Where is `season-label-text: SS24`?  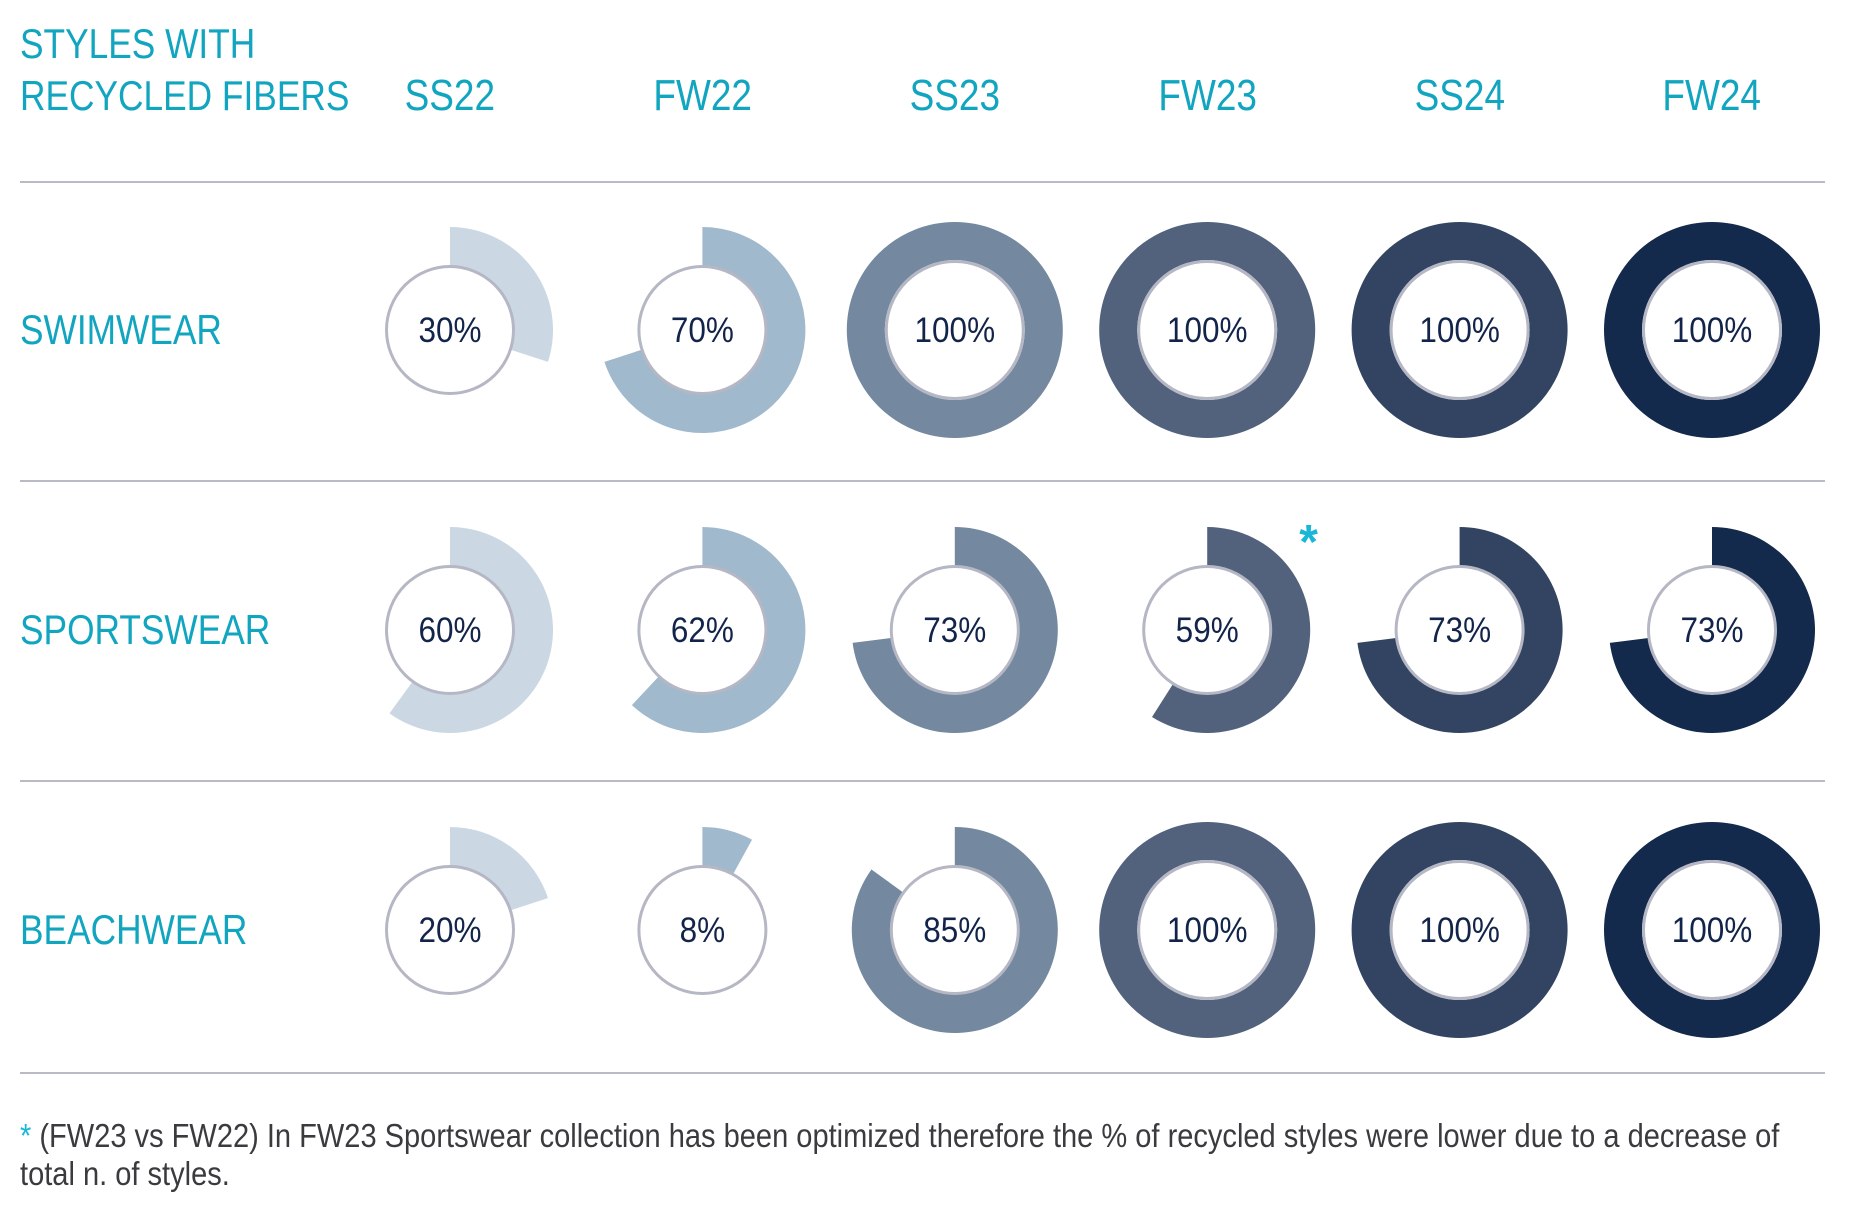 season-label-text: SS24 is located at coordinates (1459, 95).